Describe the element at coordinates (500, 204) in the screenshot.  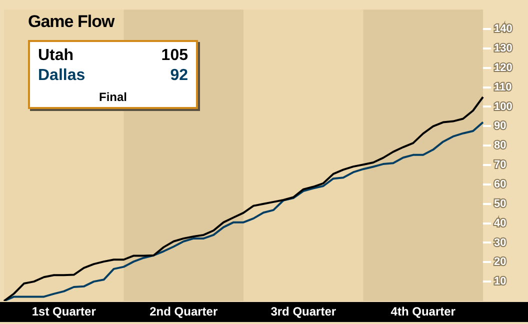
I see `y-tick-label: 50` at that location.